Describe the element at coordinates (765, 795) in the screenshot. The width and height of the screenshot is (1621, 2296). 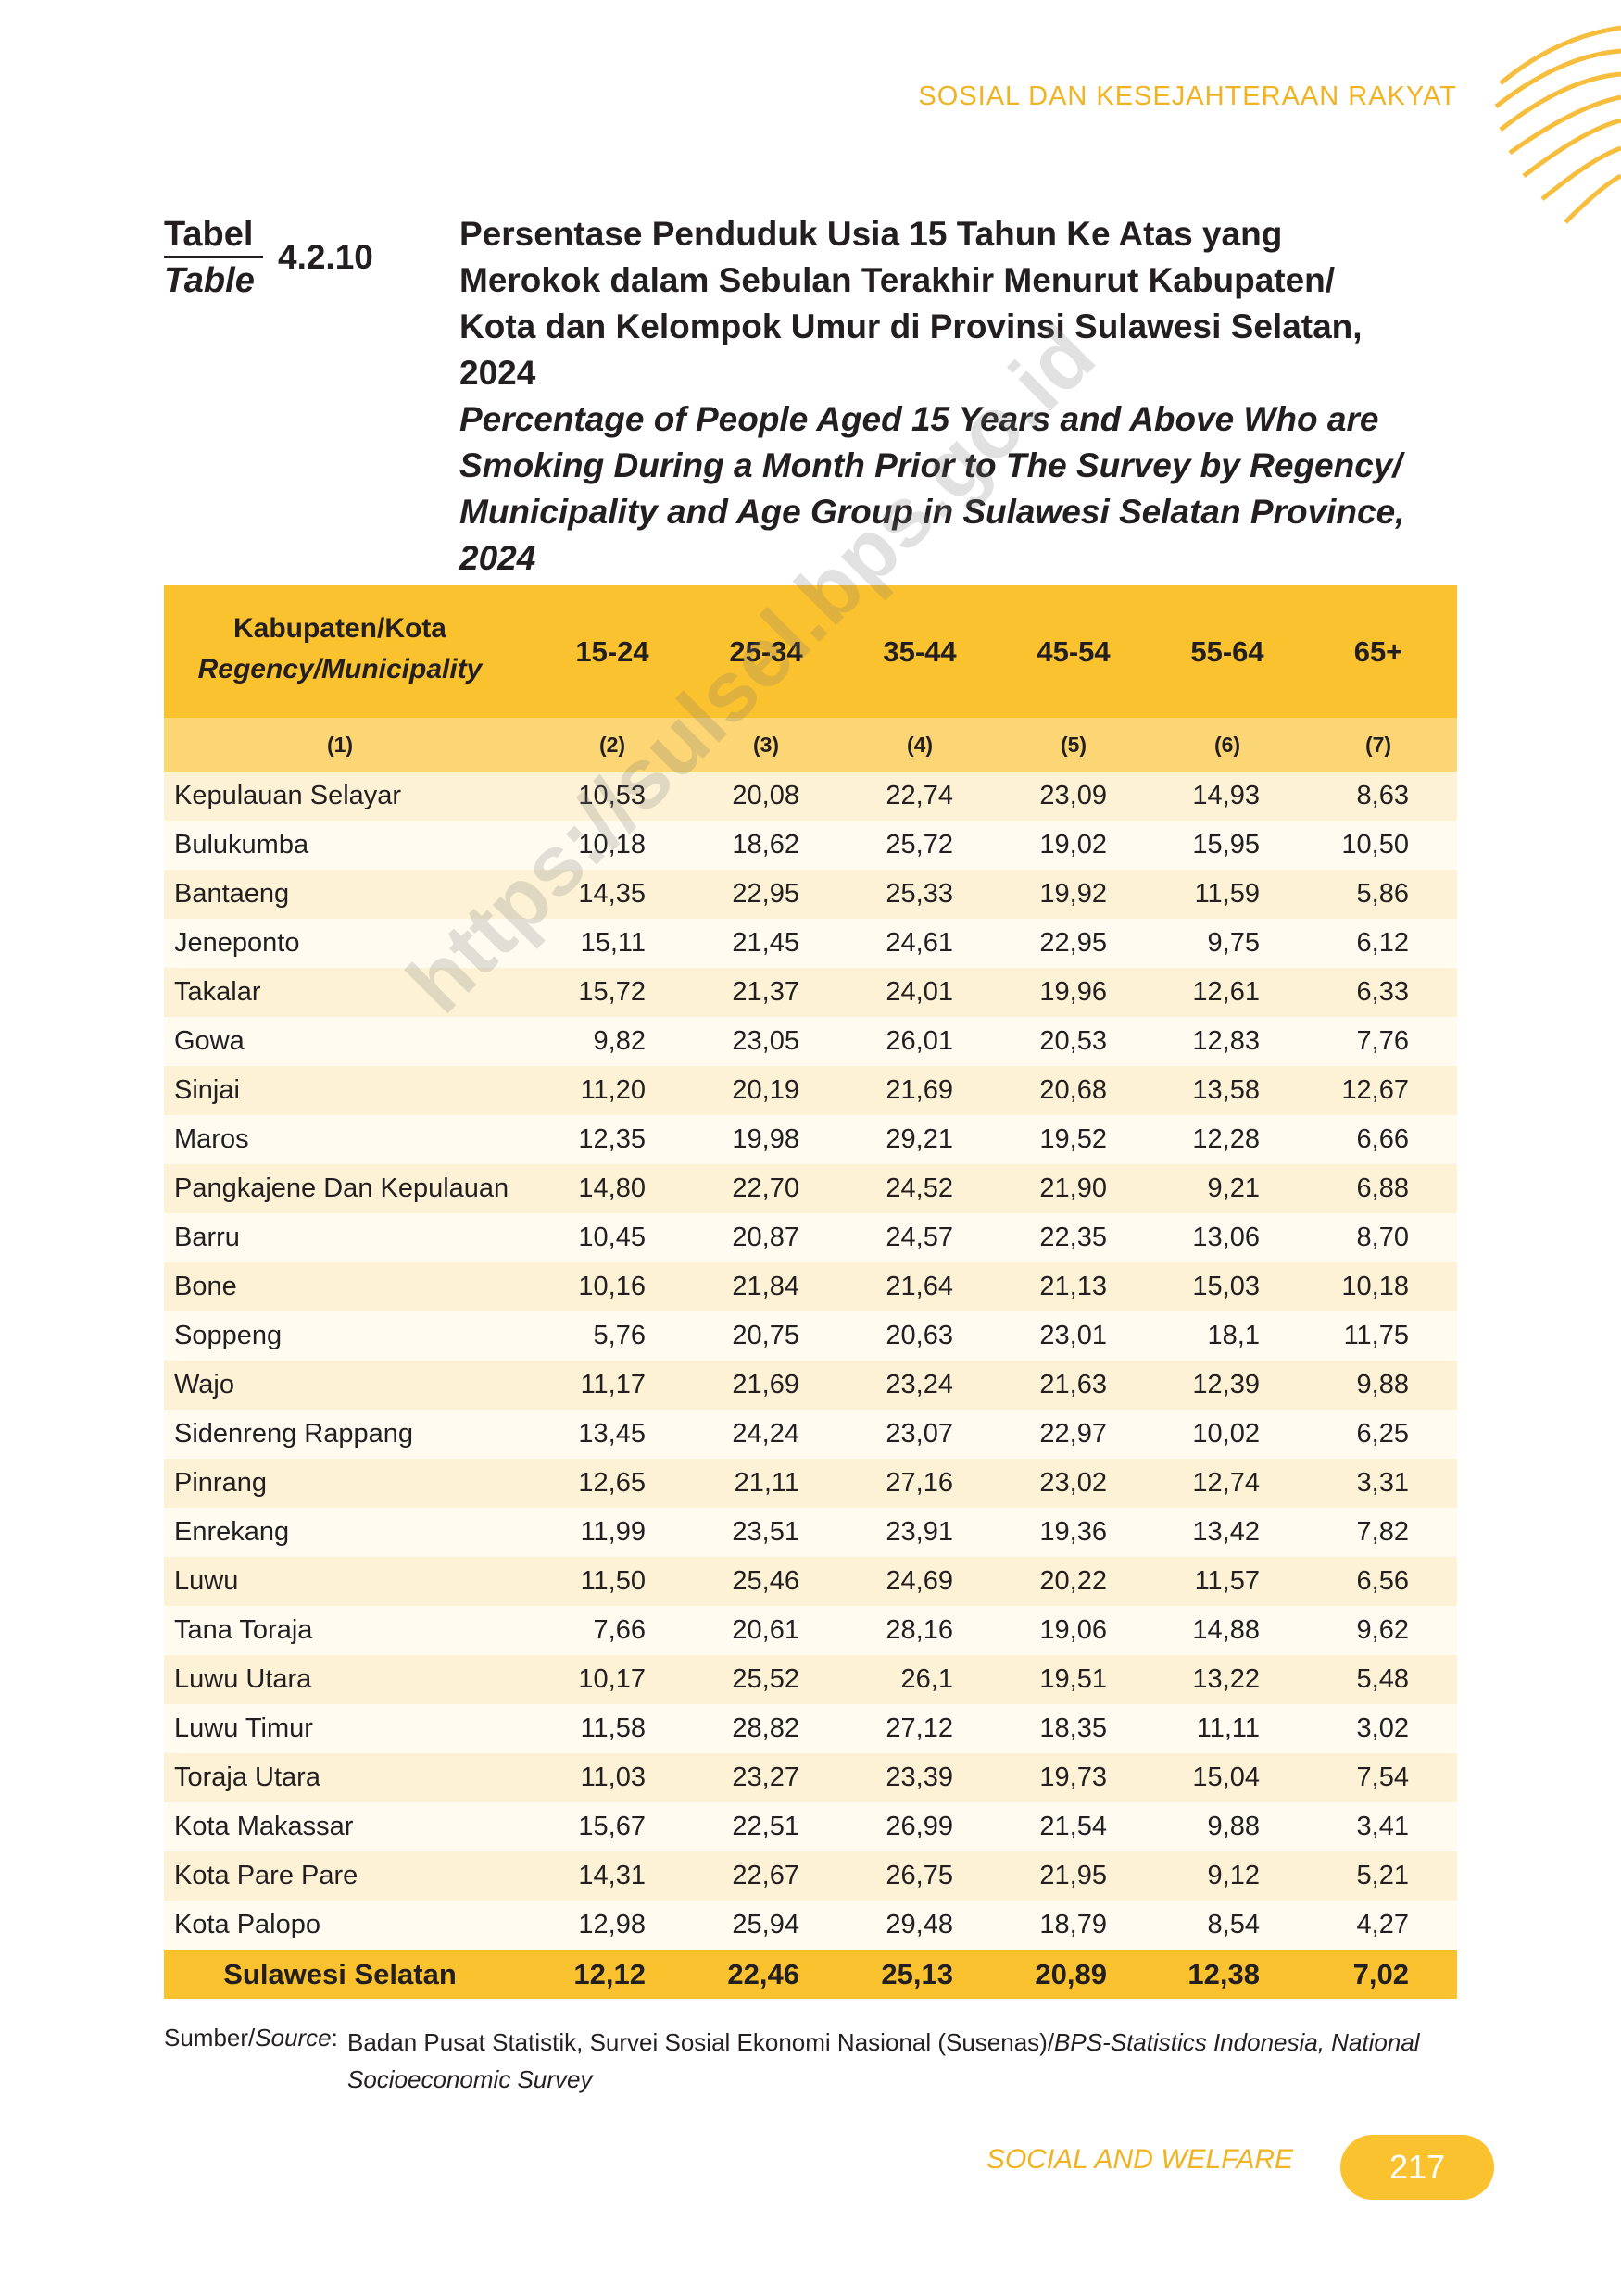
I see `row-value: 20,08` at that location.